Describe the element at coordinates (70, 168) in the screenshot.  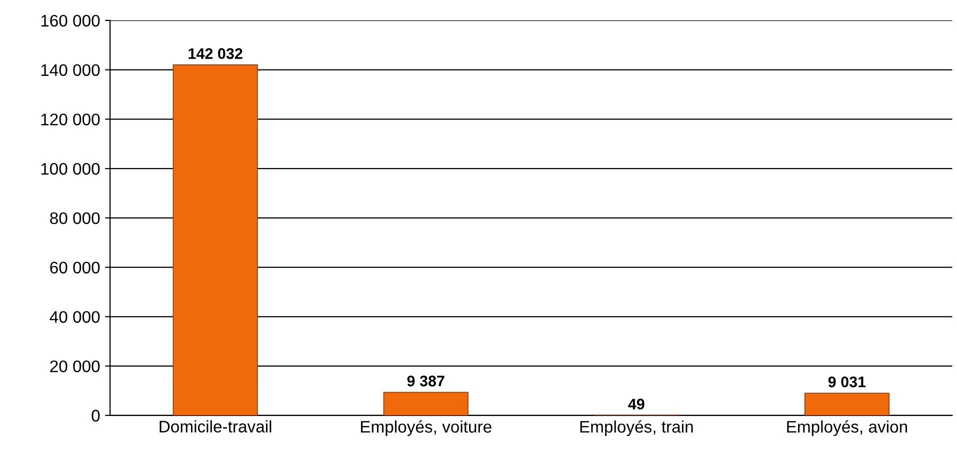
I see `y-tick-label: 100 000` at that location.